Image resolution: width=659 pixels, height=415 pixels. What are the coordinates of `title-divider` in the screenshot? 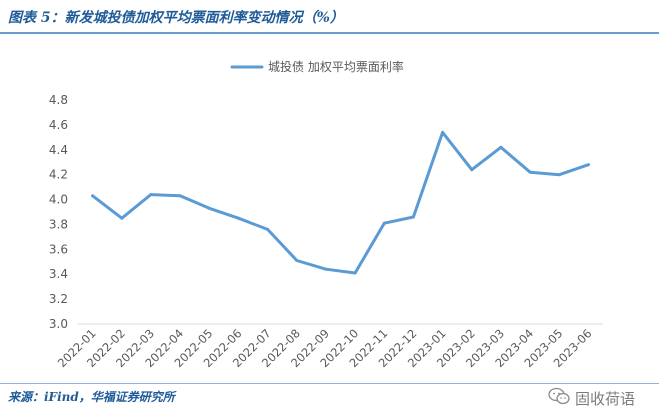 It's located at (329, 33).